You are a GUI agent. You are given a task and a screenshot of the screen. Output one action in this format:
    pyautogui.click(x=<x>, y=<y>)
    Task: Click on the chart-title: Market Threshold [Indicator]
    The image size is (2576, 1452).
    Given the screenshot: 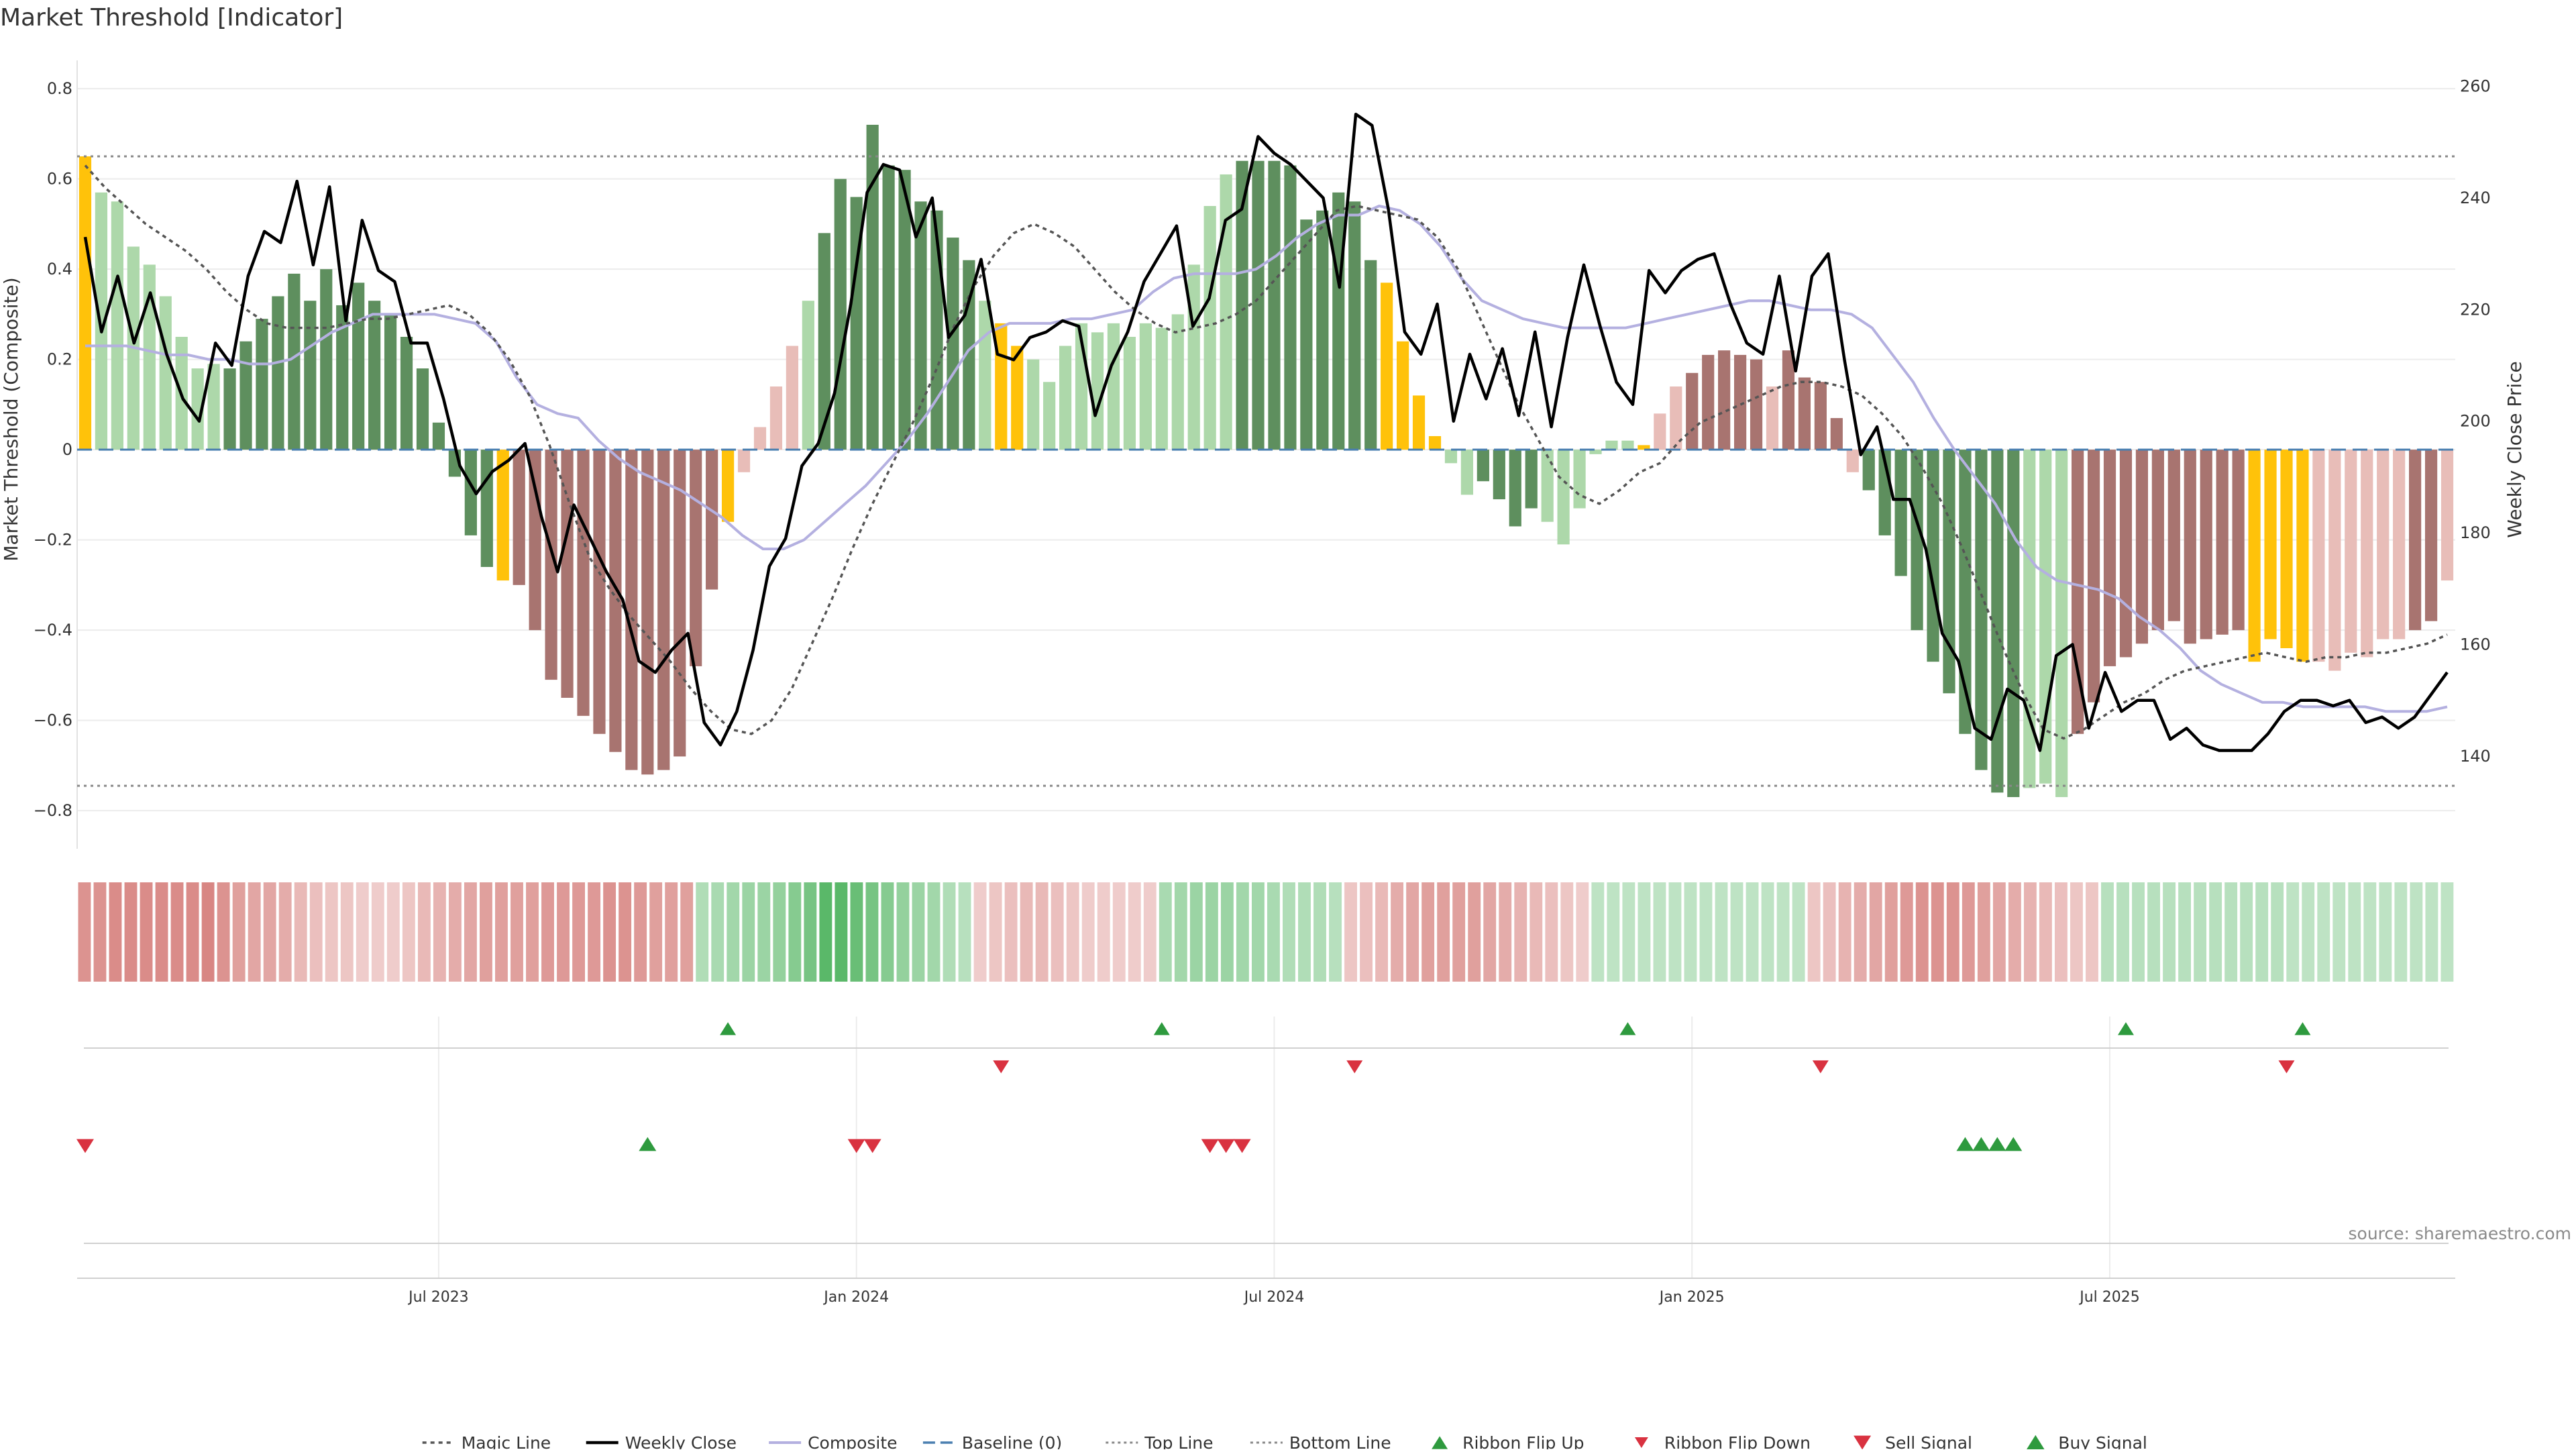 What is the action you would take?
    pyautogui.click(x=171, y=18)
    